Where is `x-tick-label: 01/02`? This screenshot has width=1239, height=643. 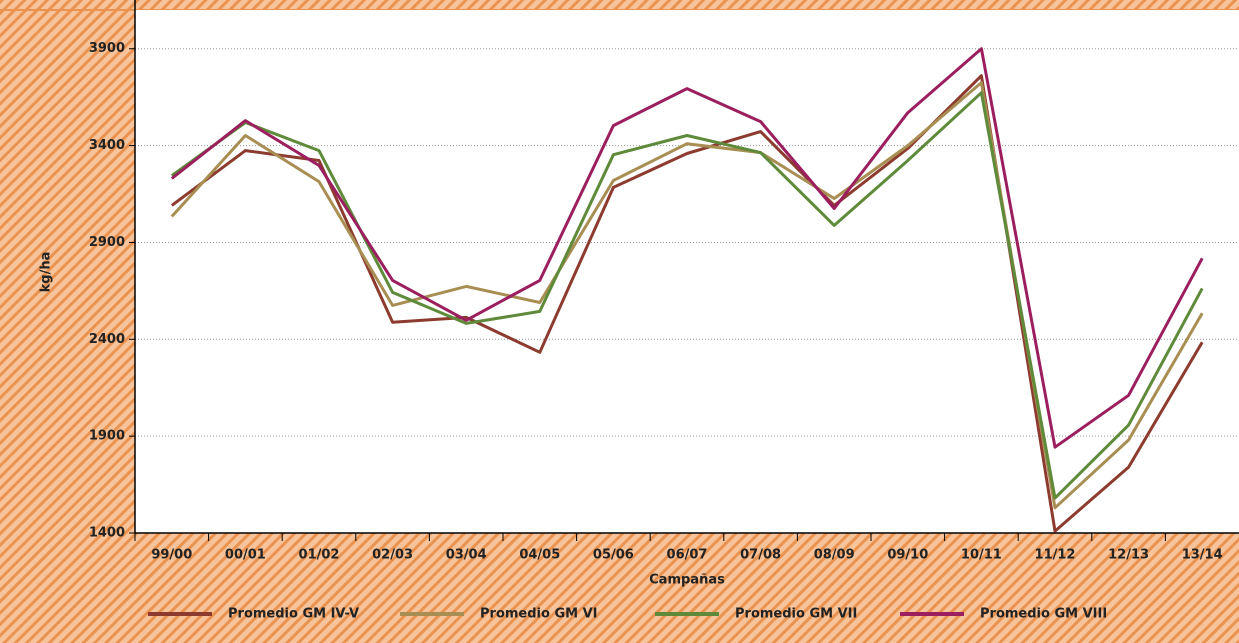 x-tick-label: 01/02 is located at coordinates (319, 555).